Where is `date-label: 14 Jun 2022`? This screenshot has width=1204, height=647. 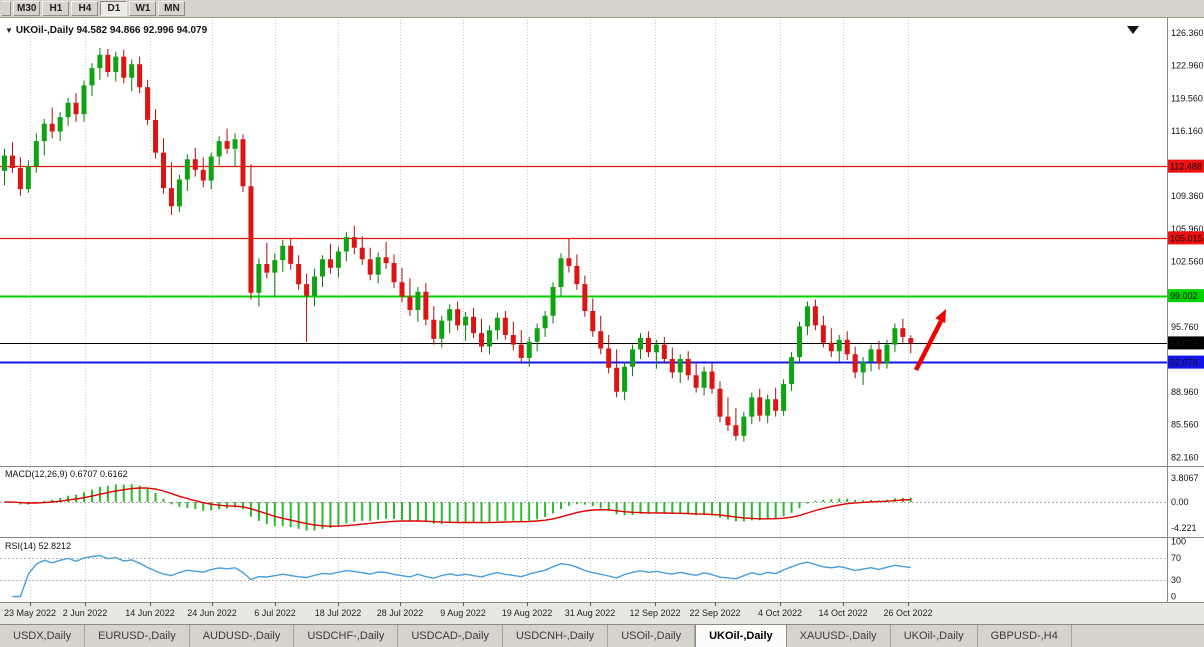
date-label: 14 Jun 2022 is located at coordinates (150, 613).